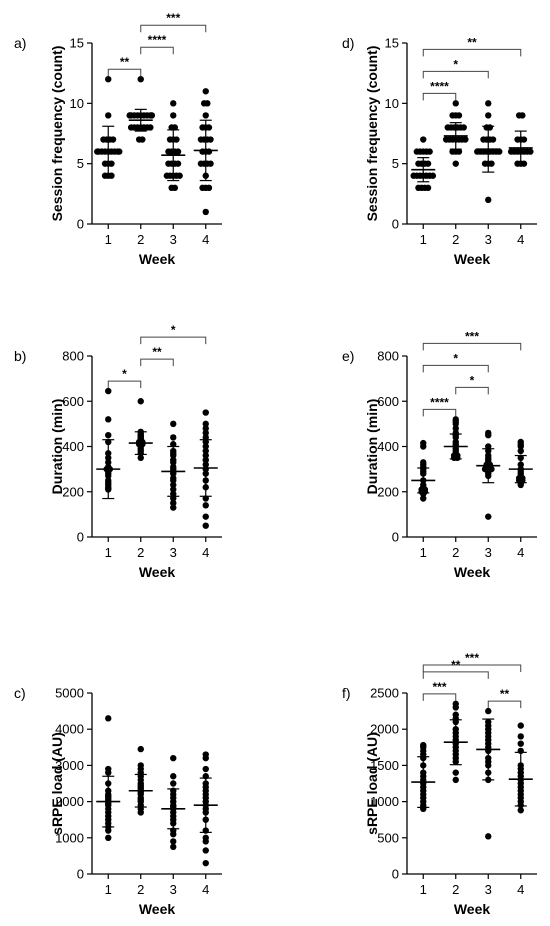 This screenshot has width=550, height=926. Describe the element at coordinates (77, 43) in the screenshot. I see `y-tick-label: 15` at that location.